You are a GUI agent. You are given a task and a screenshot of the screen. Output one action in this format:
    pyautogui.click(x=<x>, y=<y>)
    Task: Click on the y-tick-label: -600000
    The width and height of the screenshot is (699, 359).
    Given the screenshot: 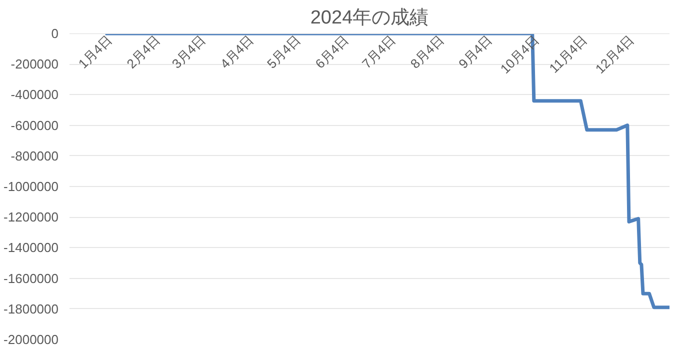 What is the action you would take?
    pyautogui.click(x=34, y=125)
    